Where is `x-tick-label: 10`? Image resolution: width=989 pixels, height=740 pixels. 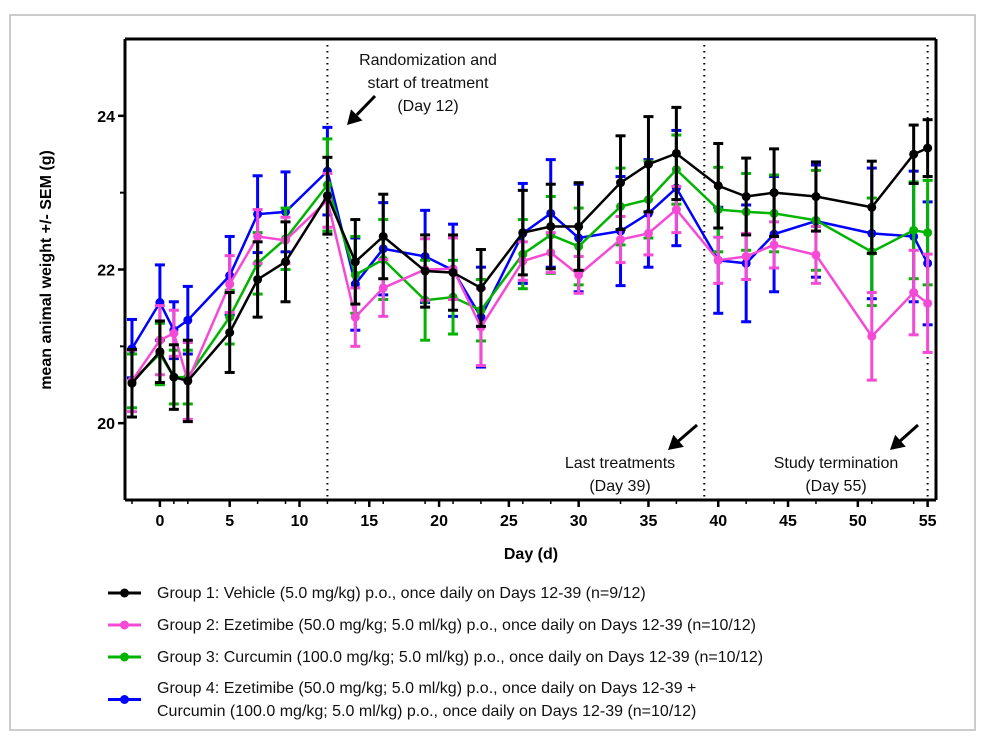 x-tick-label: 10 is located at coordinates (300, 521).